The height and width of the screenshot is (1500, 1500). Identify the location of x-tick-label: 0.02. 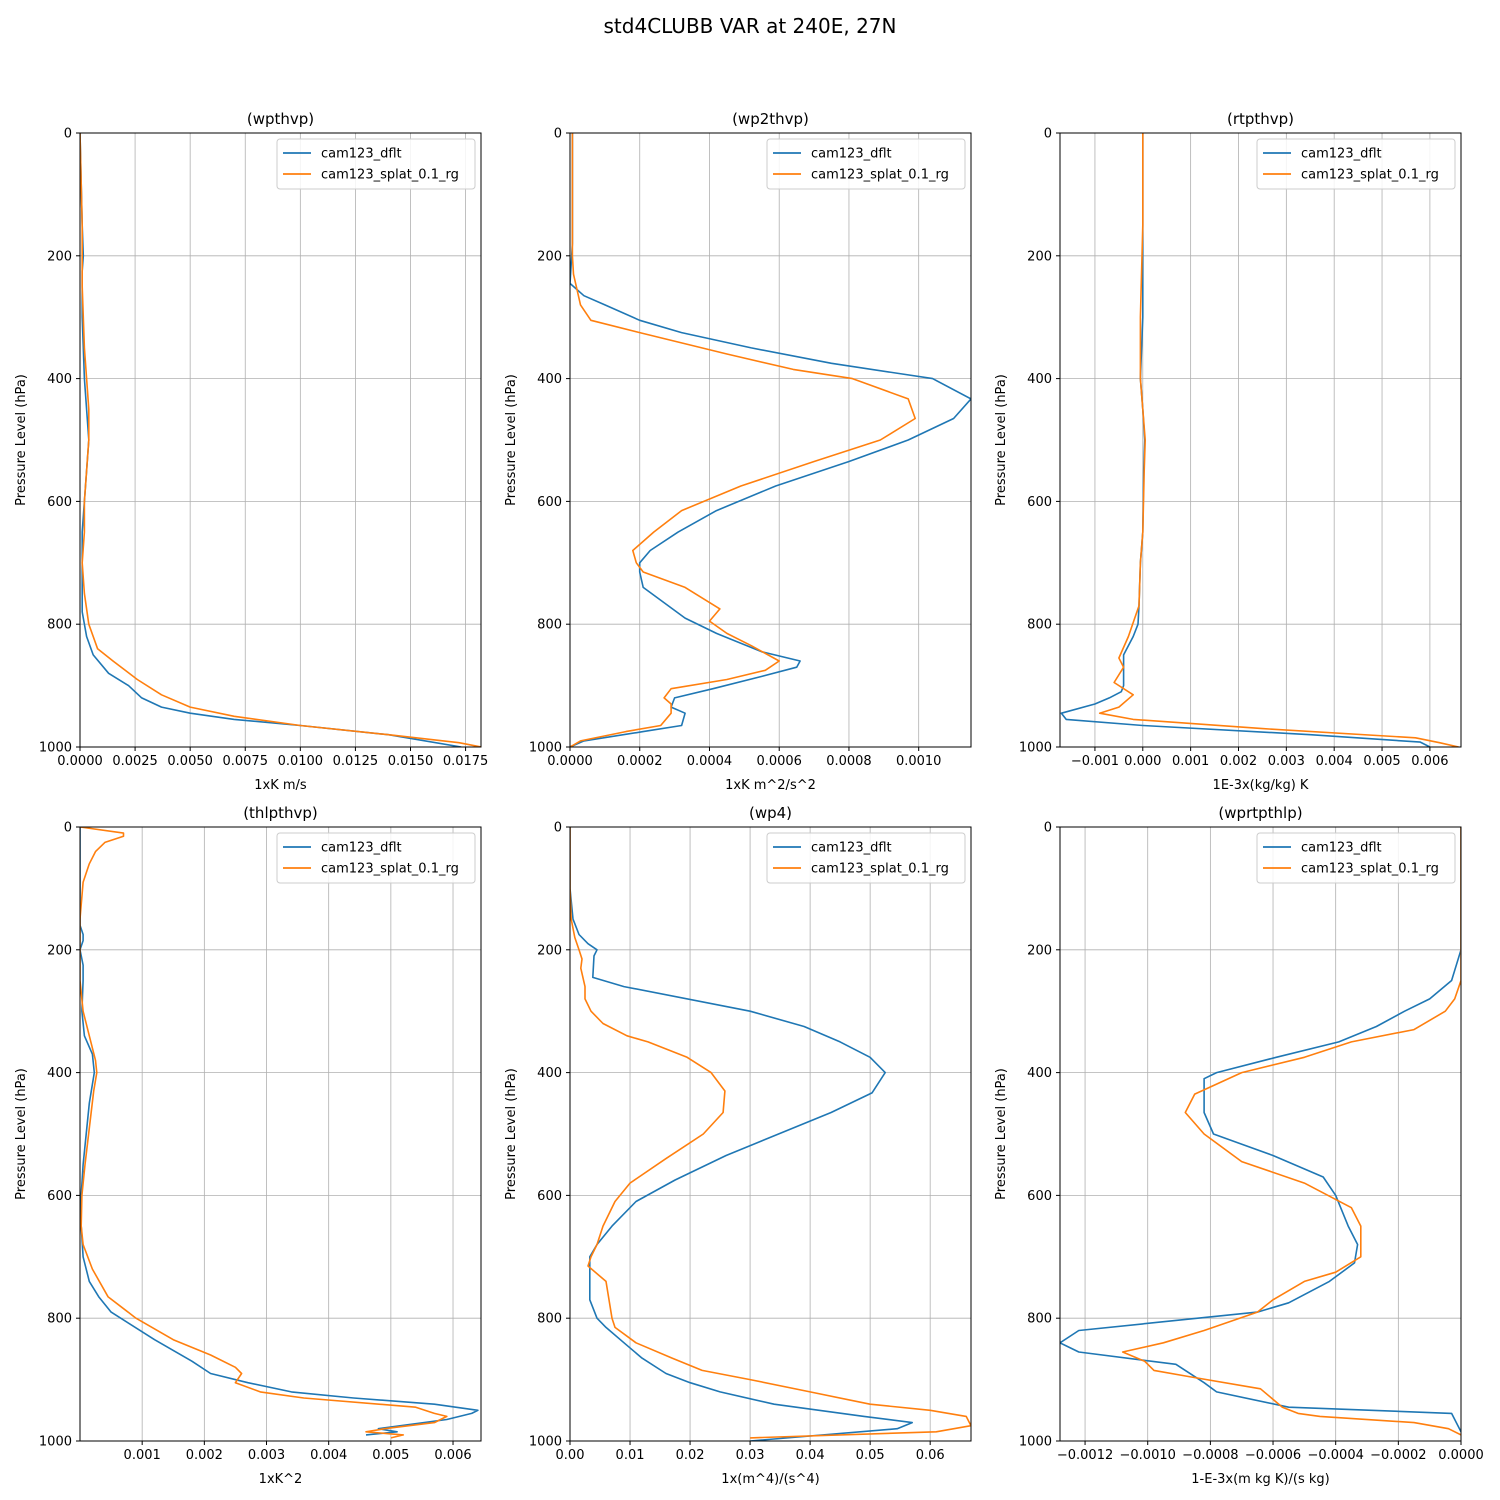
(690, 1455).